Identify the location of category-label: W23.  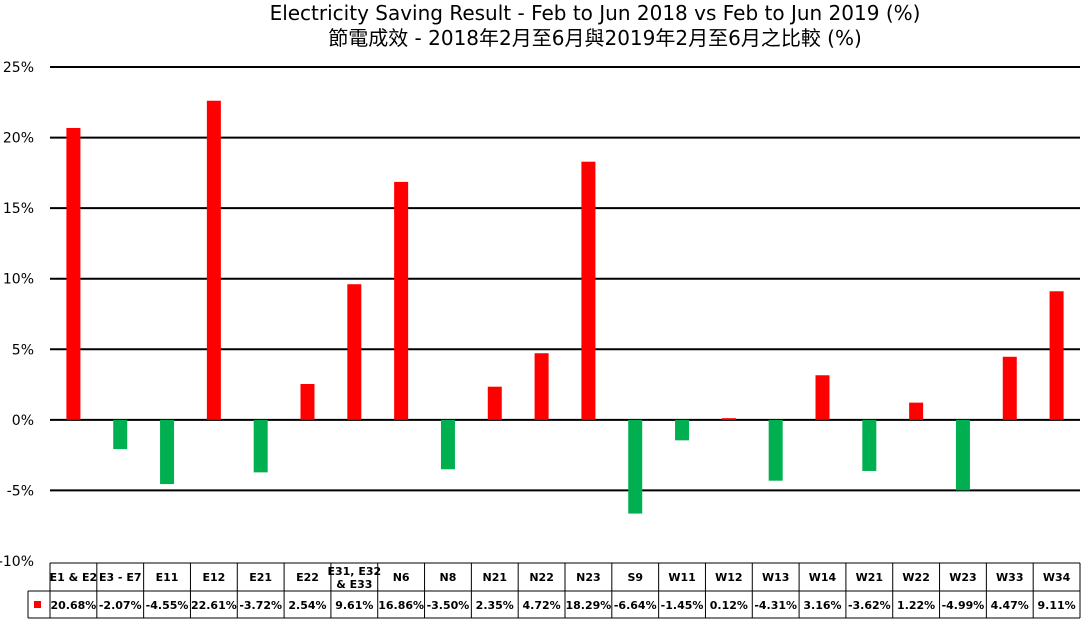
(962, 577).